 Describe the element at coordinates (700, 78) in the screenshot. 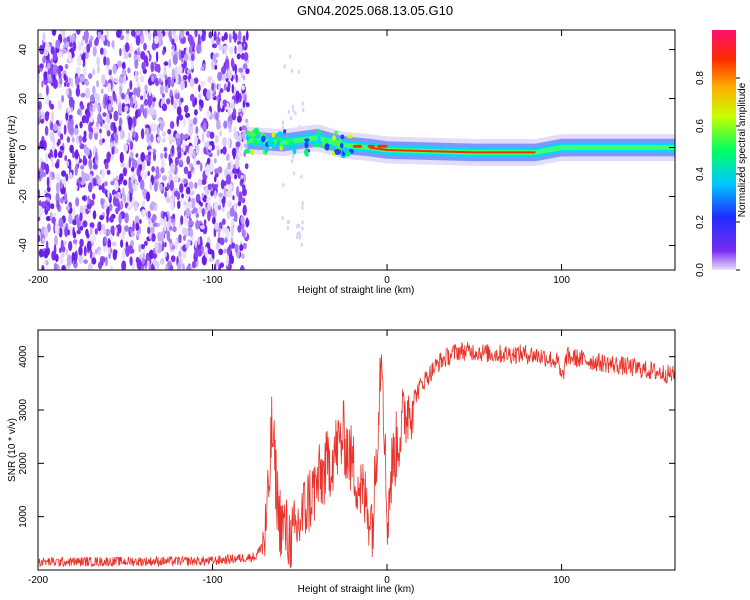

I see `colorbar-tick-label: 0.8` at that location.